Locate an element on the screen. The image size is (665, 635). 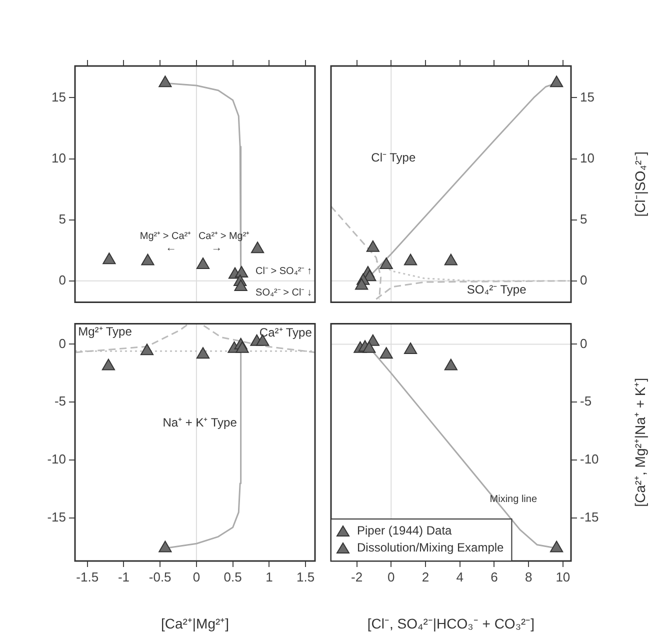
annotation: → is located at coordinates (216, 248).